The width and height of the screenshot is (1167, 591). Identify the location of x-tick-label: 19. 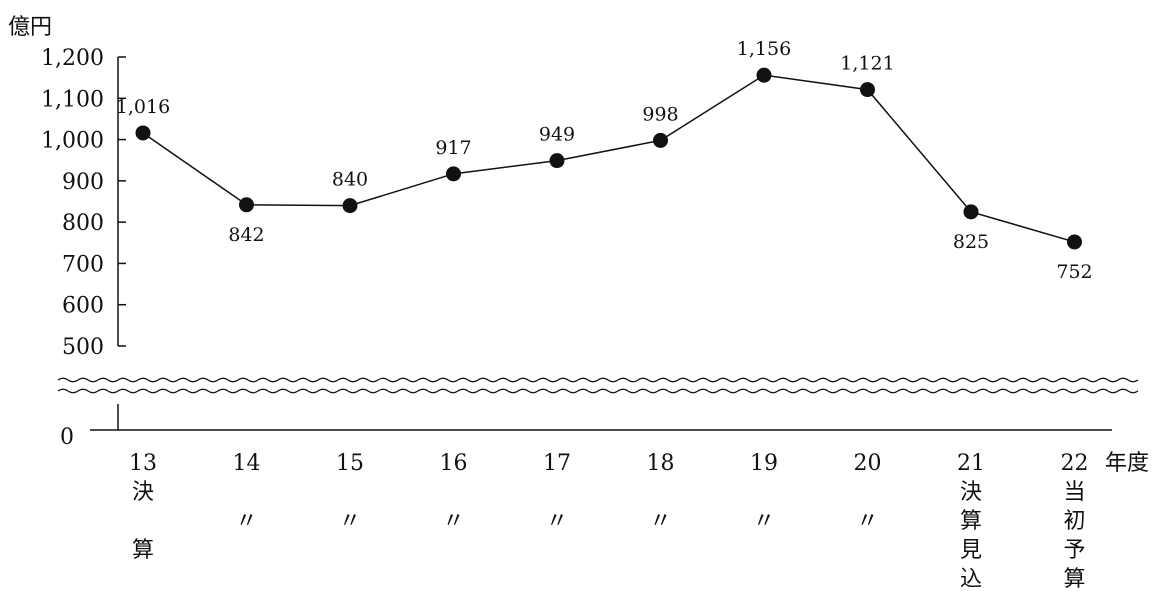
(764, 463).